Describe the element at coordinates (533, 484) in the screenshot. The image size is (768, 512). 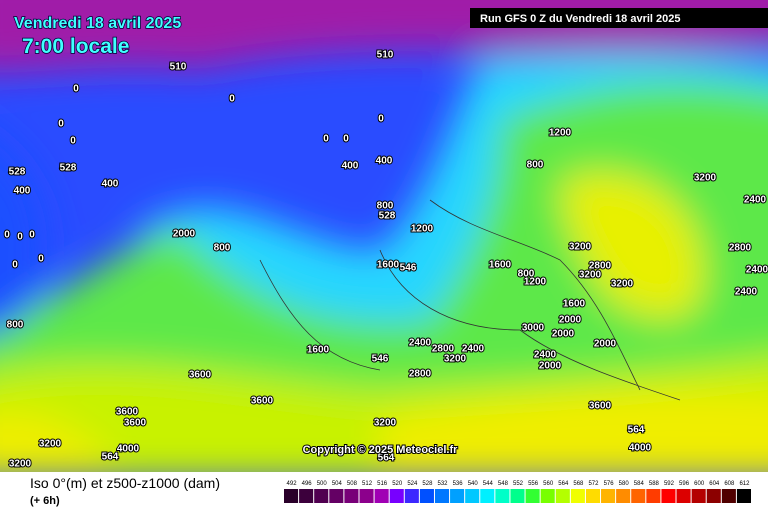
I see `legend-label: 556` at that location.